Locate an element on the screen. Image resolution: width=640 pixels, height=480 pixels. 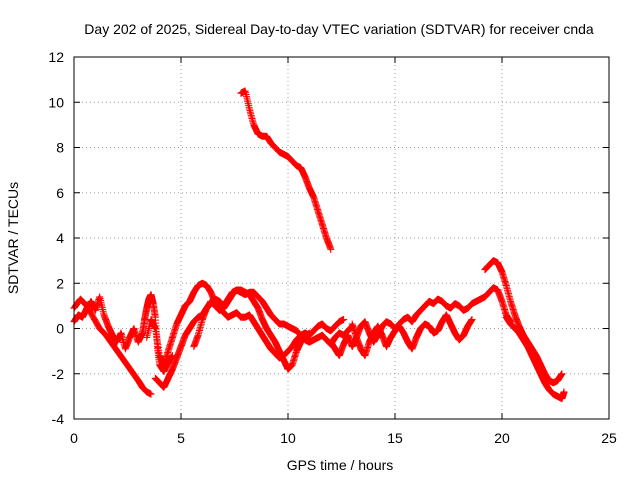
y-tick-label: 12 is located at coordinates (56, 57).